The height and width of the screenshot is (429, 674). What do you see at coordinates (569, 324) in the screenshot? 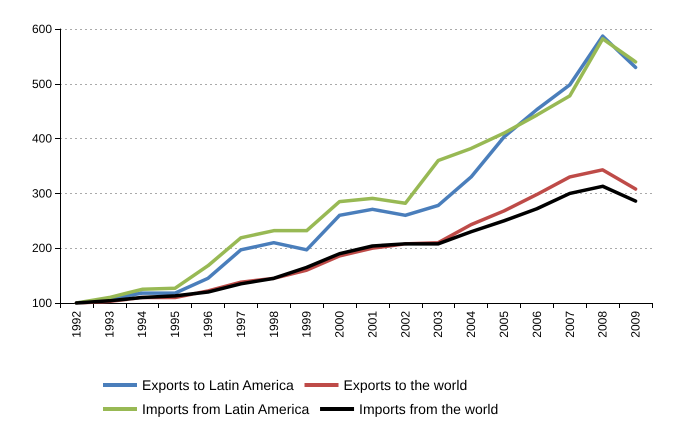
I see `x-tick-label: 2007` at bounding box center [569, 324].